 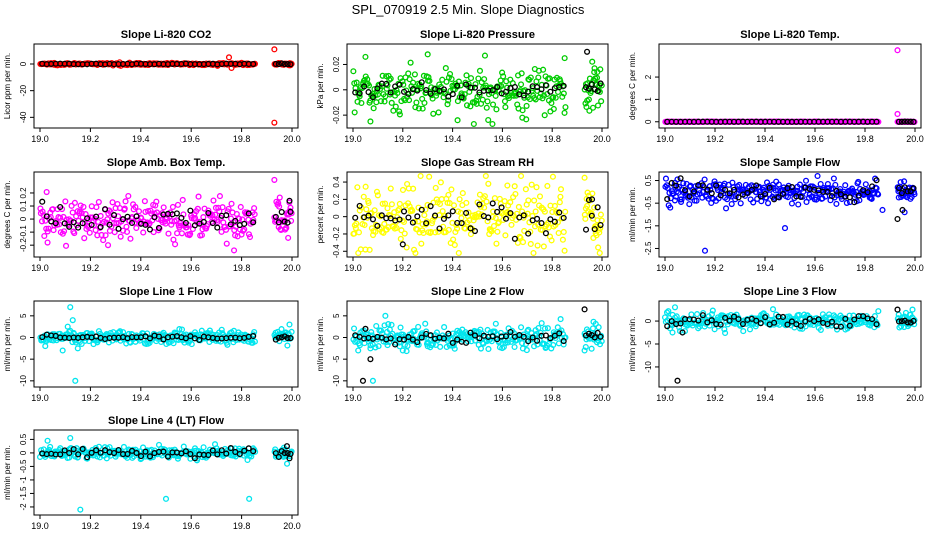 What do you see at coordinates (648, 367) in the screenshot?
I see `y-tick-label: -10` at bounding box center [648, 367].